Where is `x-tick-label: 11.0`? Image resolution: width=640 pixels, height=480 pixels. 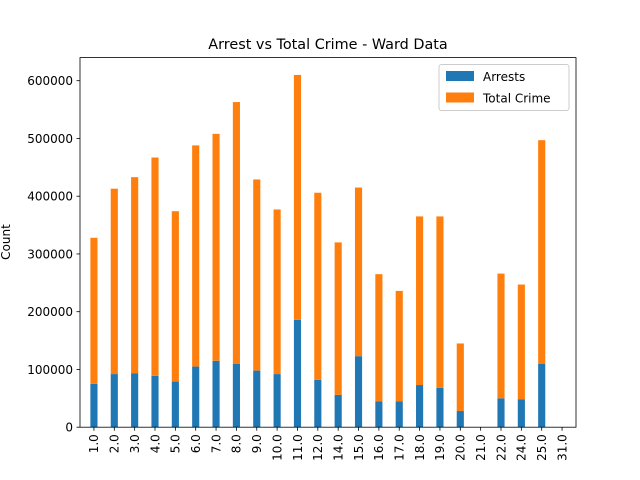 x-tick-label: 11.0 is located at coordinates (298, 447).